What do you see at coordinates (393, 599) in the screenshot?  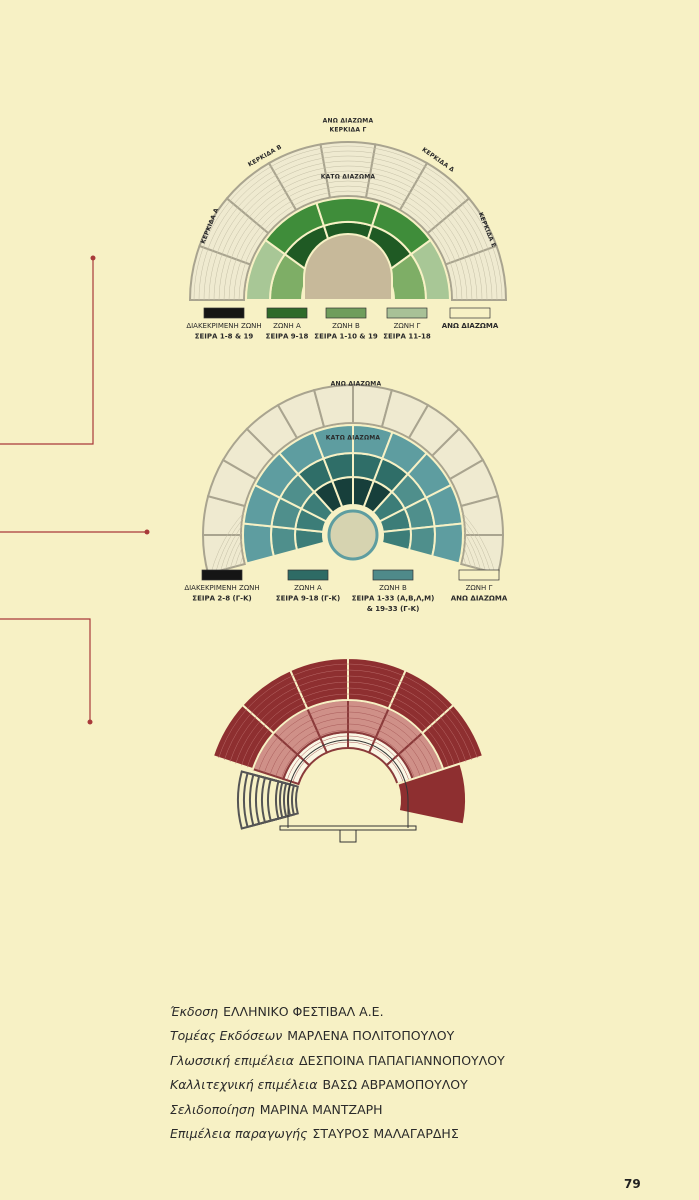 I see `legend-text: ΣΕΙΡΑ 1-33 (Α,Β,Λ,Μ)` at bounding box center [393, 599].